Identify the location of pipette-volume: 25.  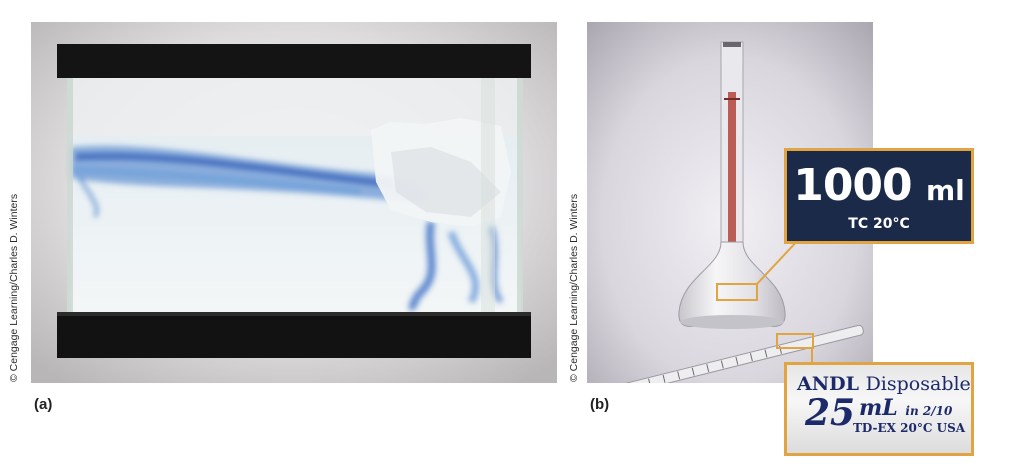
(830, 413).